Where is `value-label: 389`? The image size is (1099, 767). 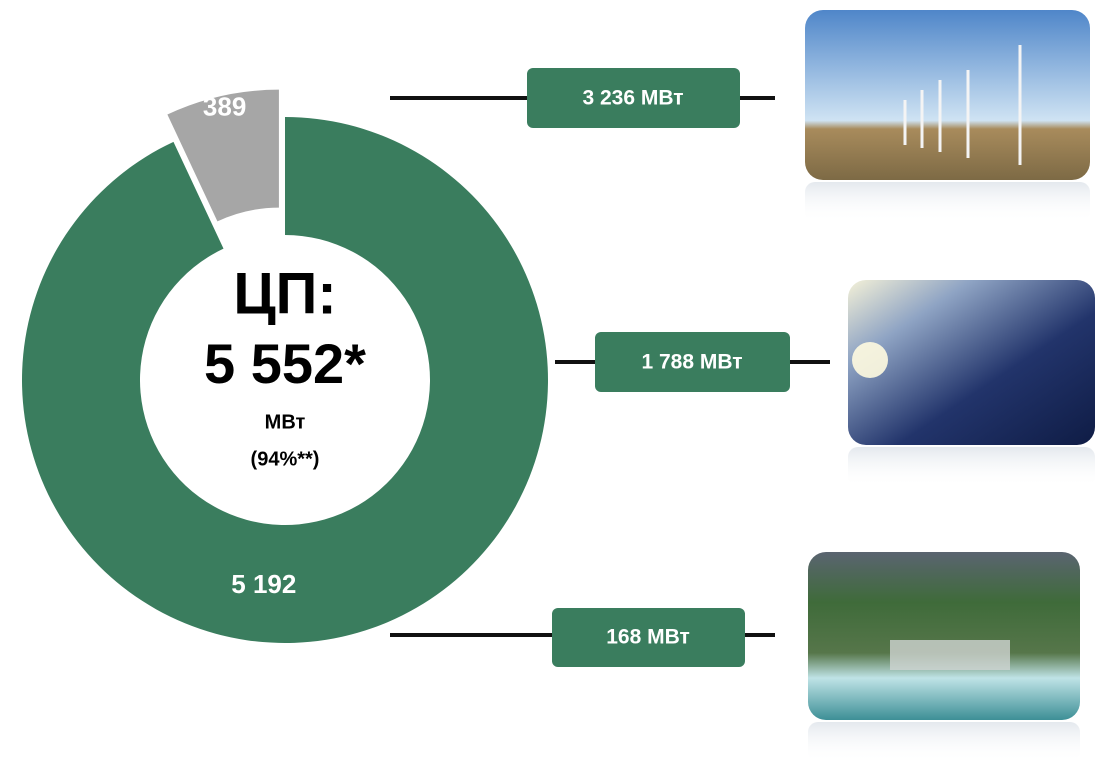
value-label: 389 is located at coordinates (224, 107).